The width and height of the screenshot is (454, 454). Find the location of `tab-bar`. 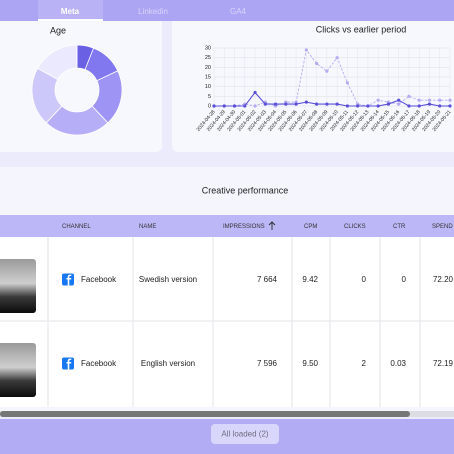

tab-bar is located at coordinates (227, 10).